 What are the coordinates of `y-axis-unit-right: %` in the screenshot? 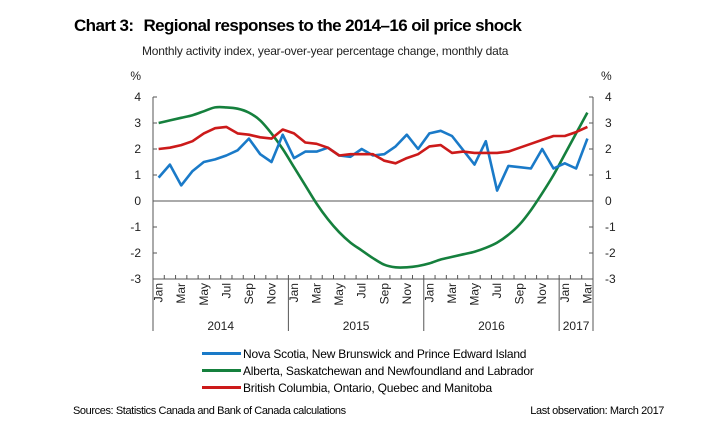 It's located at (606, 76).